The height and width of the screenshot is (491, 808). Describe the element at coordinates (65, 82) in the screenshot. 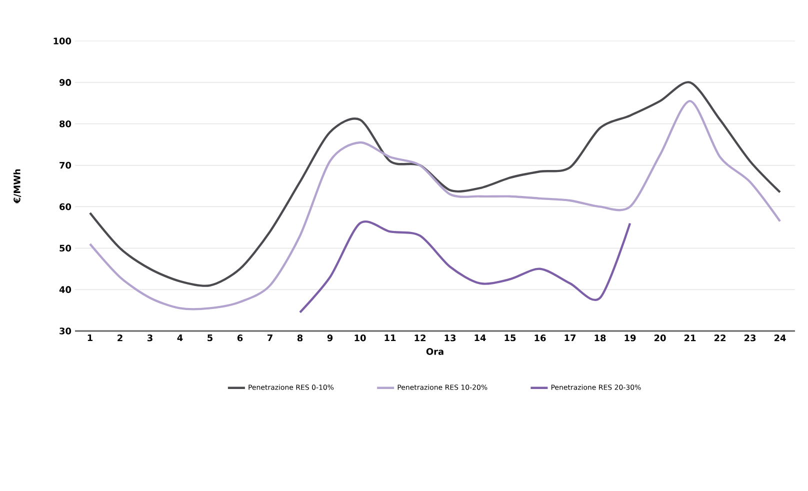

I see `y-tick-label: 90` at that location.